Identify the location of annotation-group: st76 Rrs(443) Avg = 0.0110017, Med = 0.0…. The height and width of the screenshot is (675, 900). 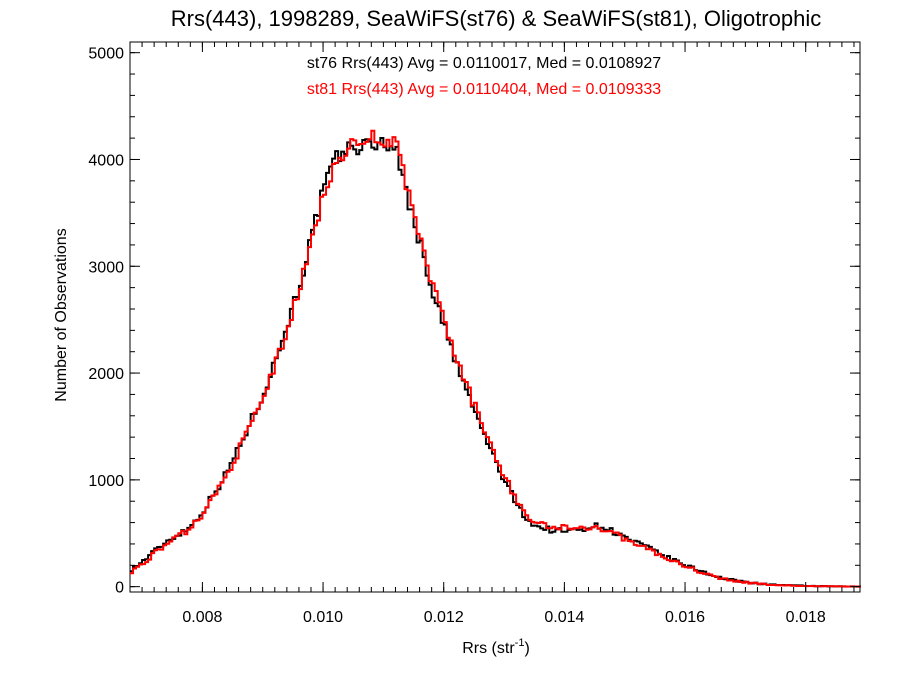
(484, 76).